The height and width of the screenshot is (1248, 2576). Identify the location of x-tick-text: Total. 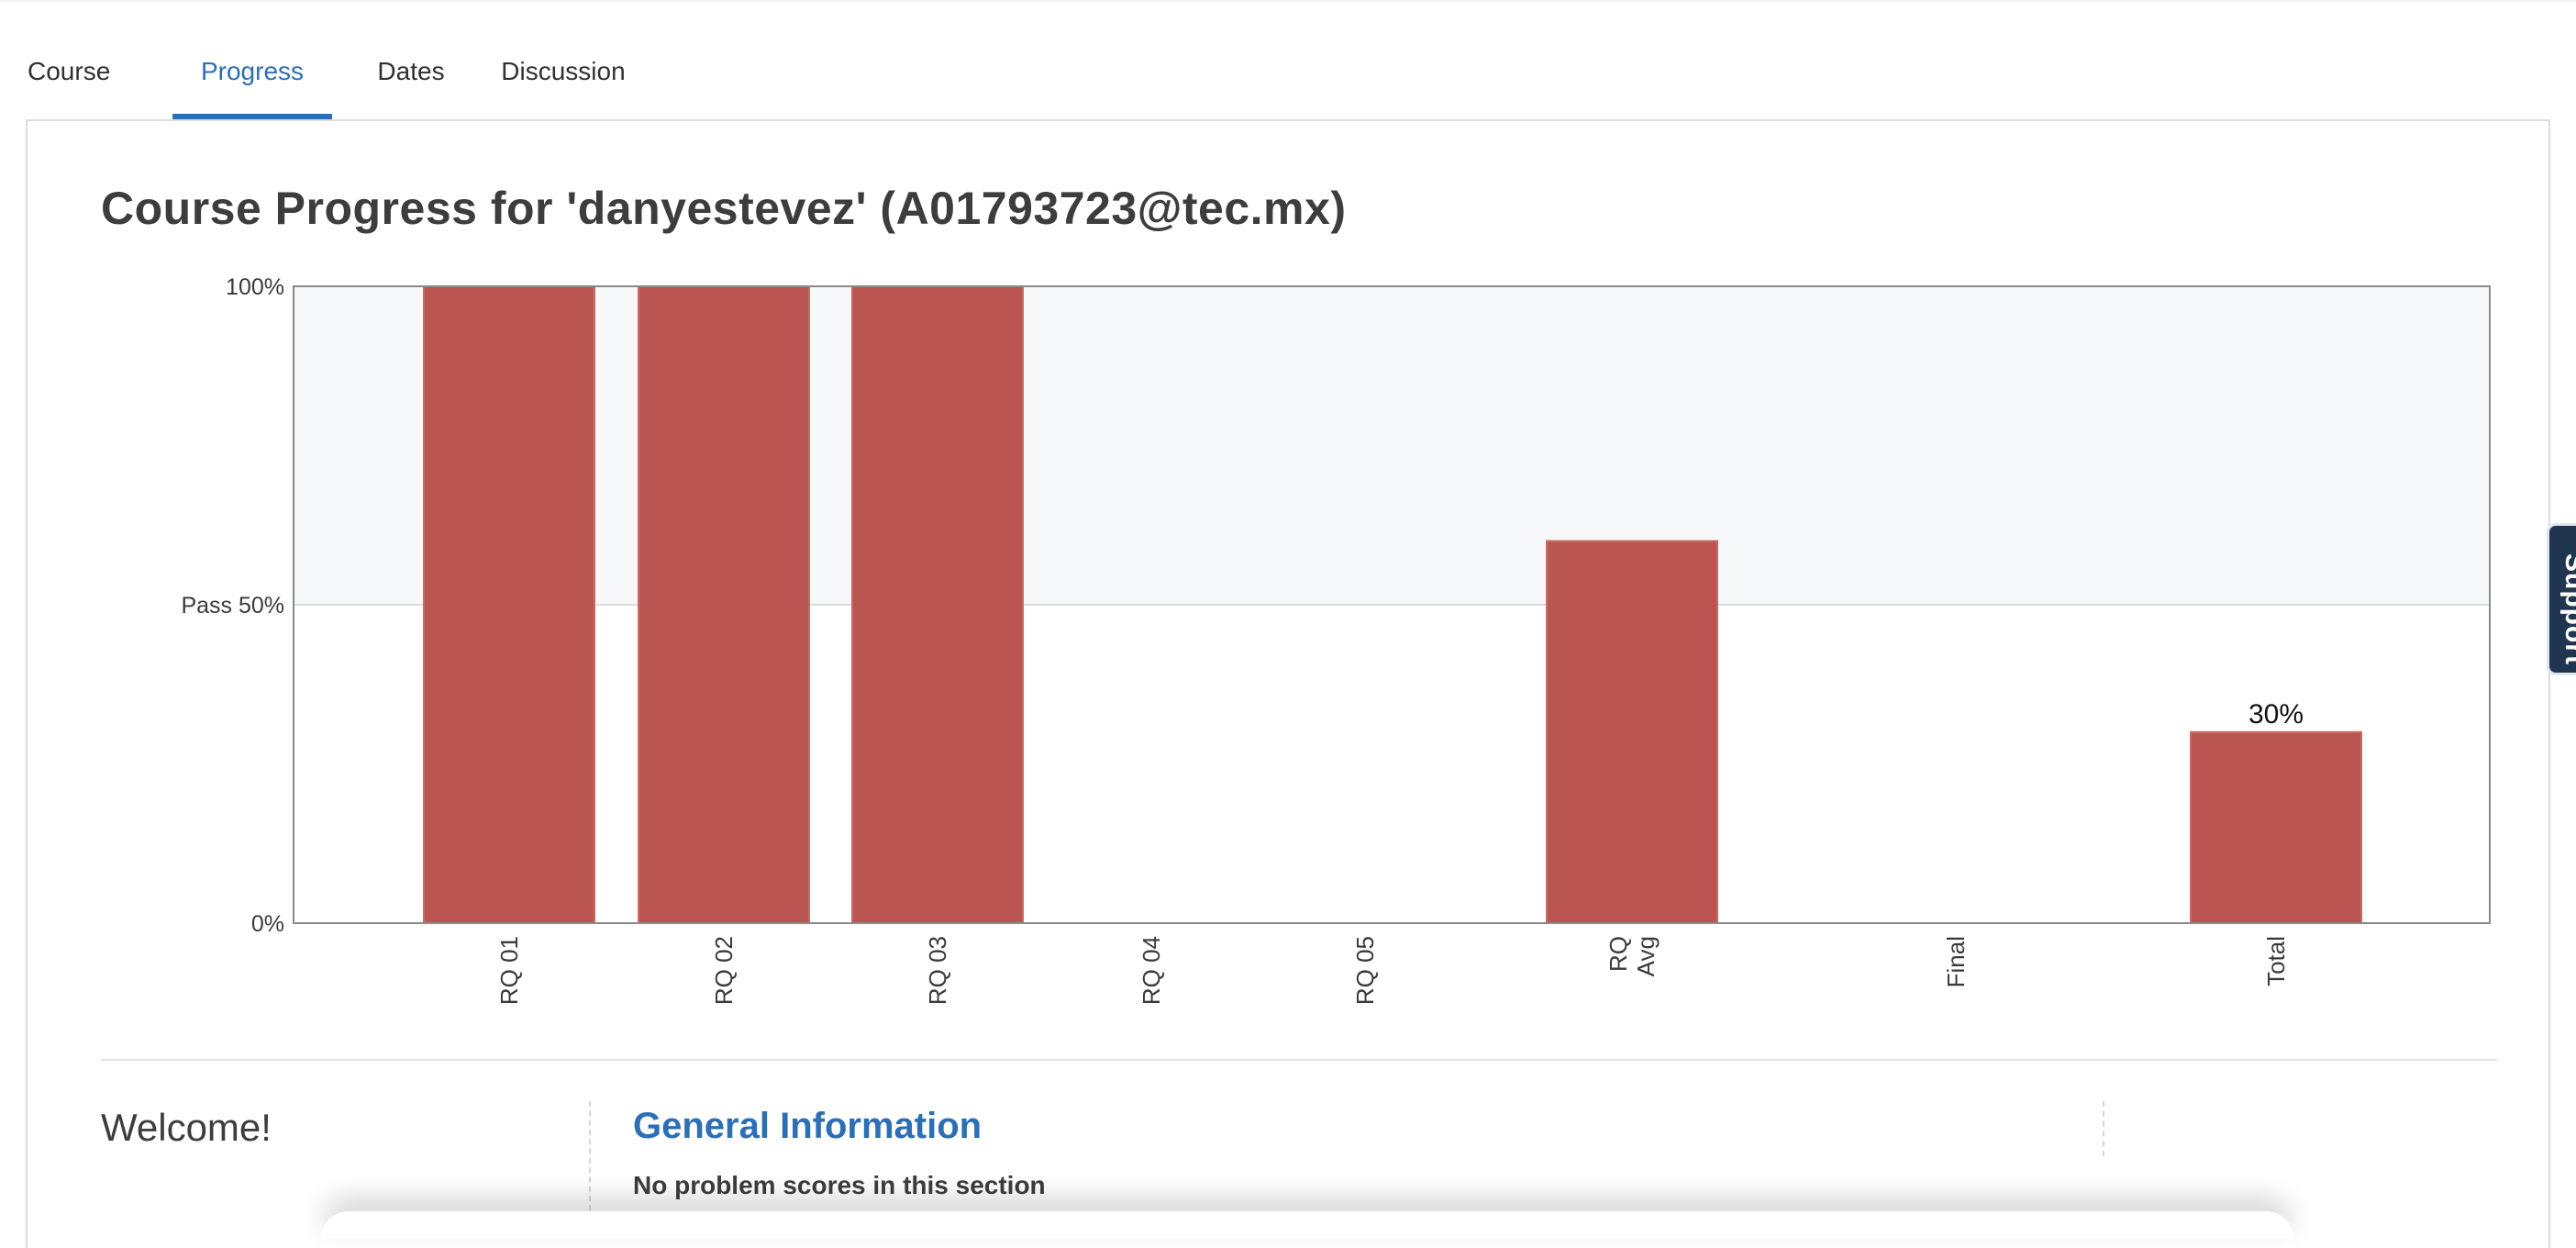
(2276, 961).